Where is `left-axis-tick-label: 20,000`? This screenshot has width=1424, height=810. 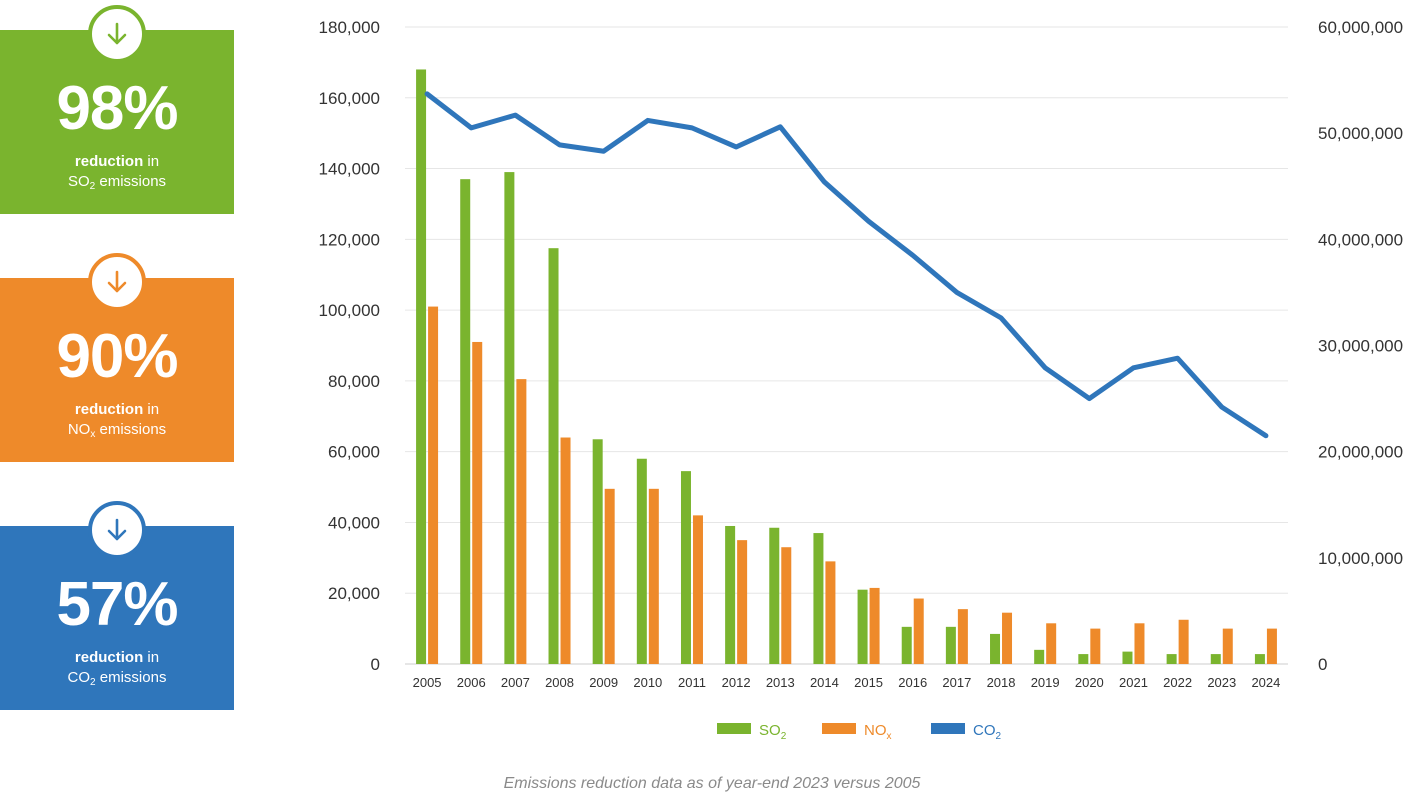 left-axis-tick-label: 20,000 is located at coordinates (354, 593).